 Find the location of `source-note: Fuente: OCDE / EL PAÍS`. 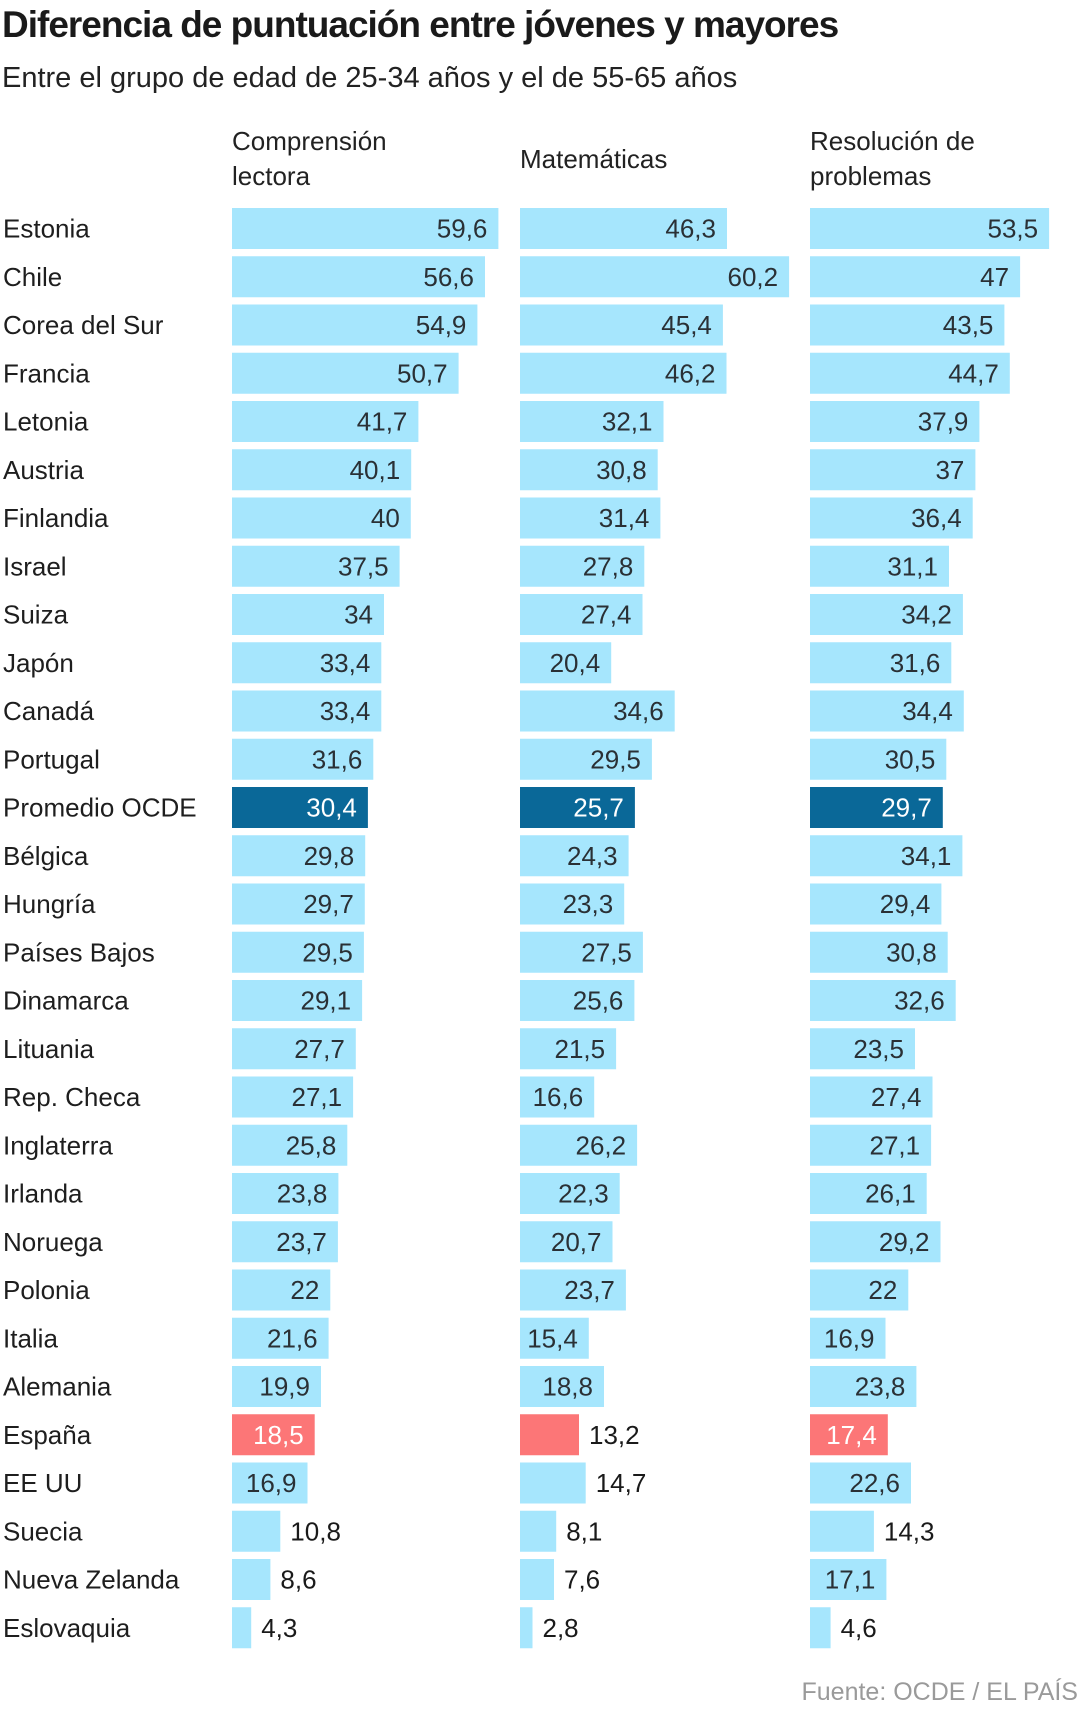

source-note: Fuente: OCDE / EL PAÍS is located at coordinates (939, 1692).